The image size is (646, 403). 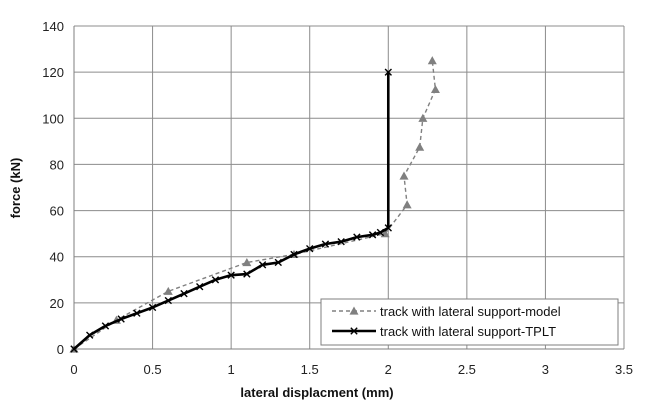 I want to click on y-tick-label: 140, so click(x=53, y=26).